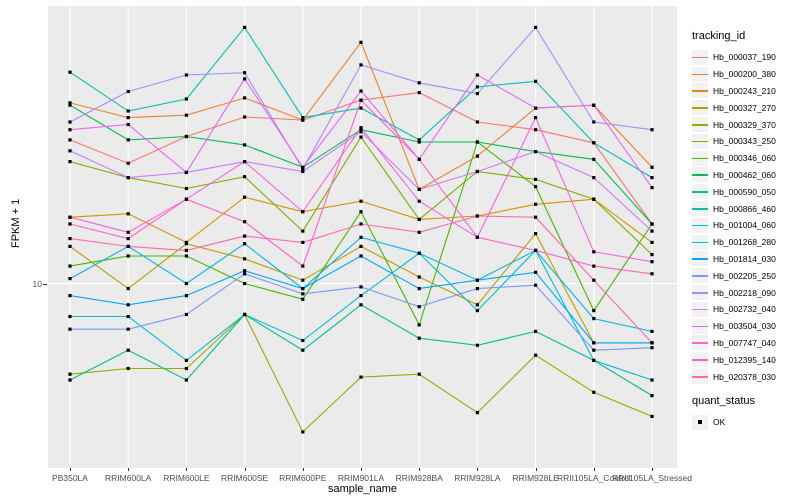 This screenshot has width=800, height=500. I want to click on legend-label: Hb_001004_060, so click(744, 225).